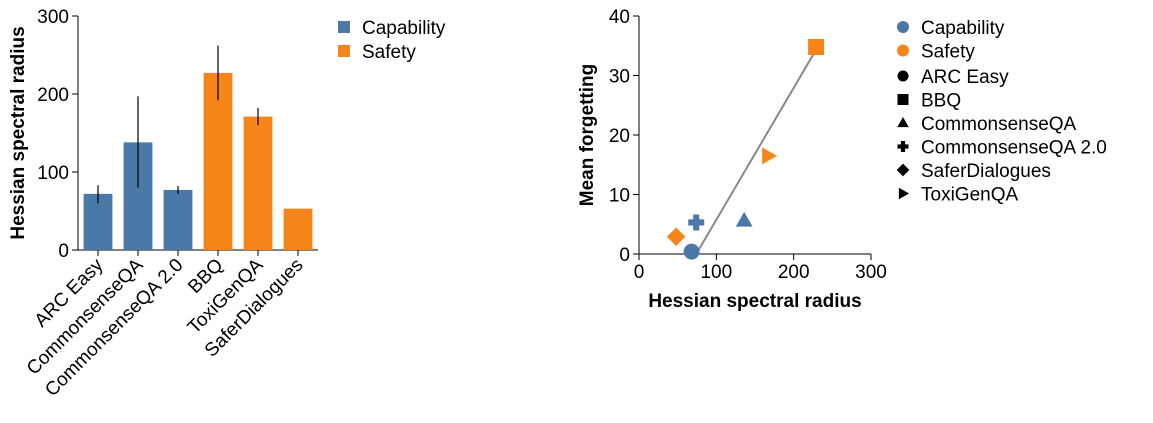 This screenshot has height=423, width=1153. What do you see at coordinates (18, 132) in the screenshot?
I see `bar-y-axis-title: Hessian spectral radius` at bounding box center [18, 132].